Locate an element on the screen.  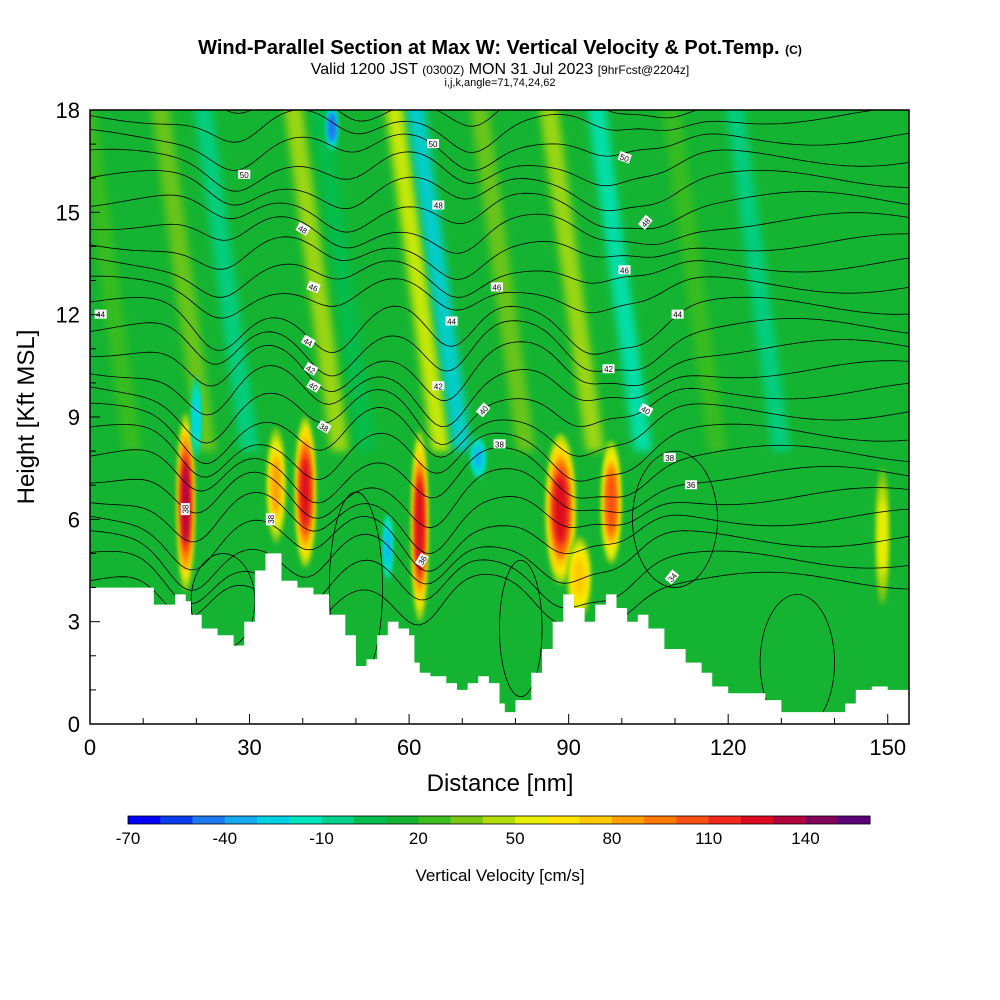
theta-label: 50 is located at coordinates (624, 157).